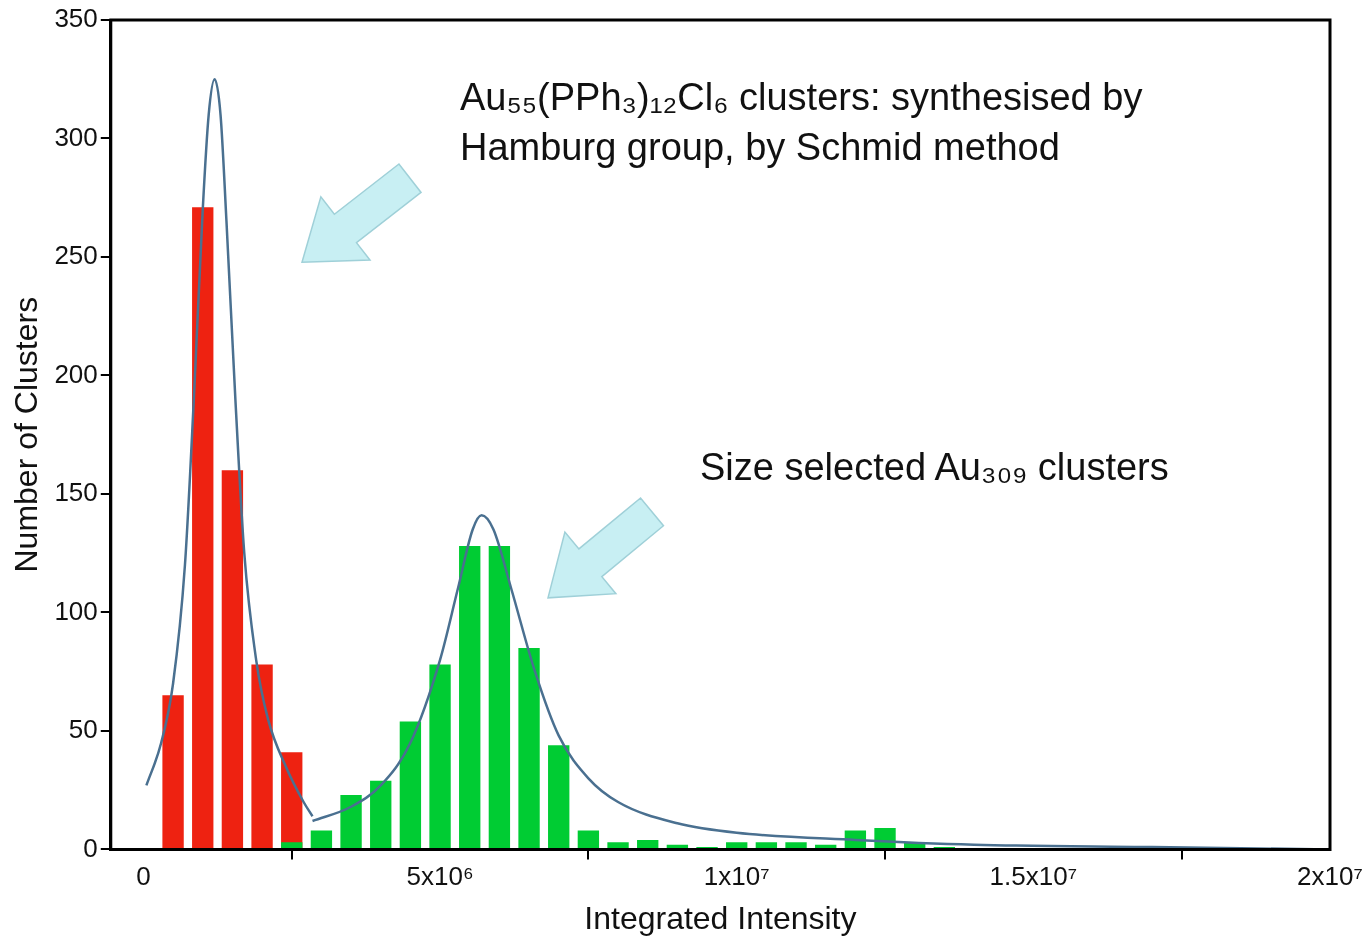 This screenshot has height=943, width=1368. I want to click on y-tick-label: 200, so click(76, 373).